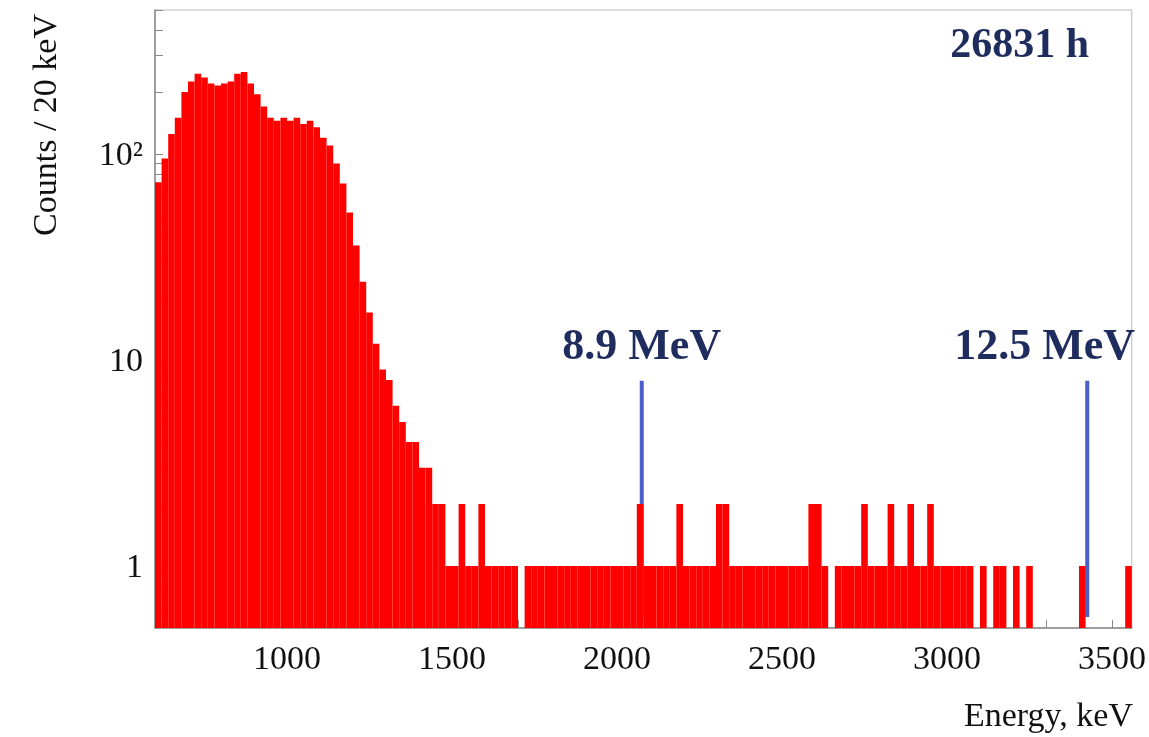  I want to click on x-tick-label: 3000, so click(947, 657).